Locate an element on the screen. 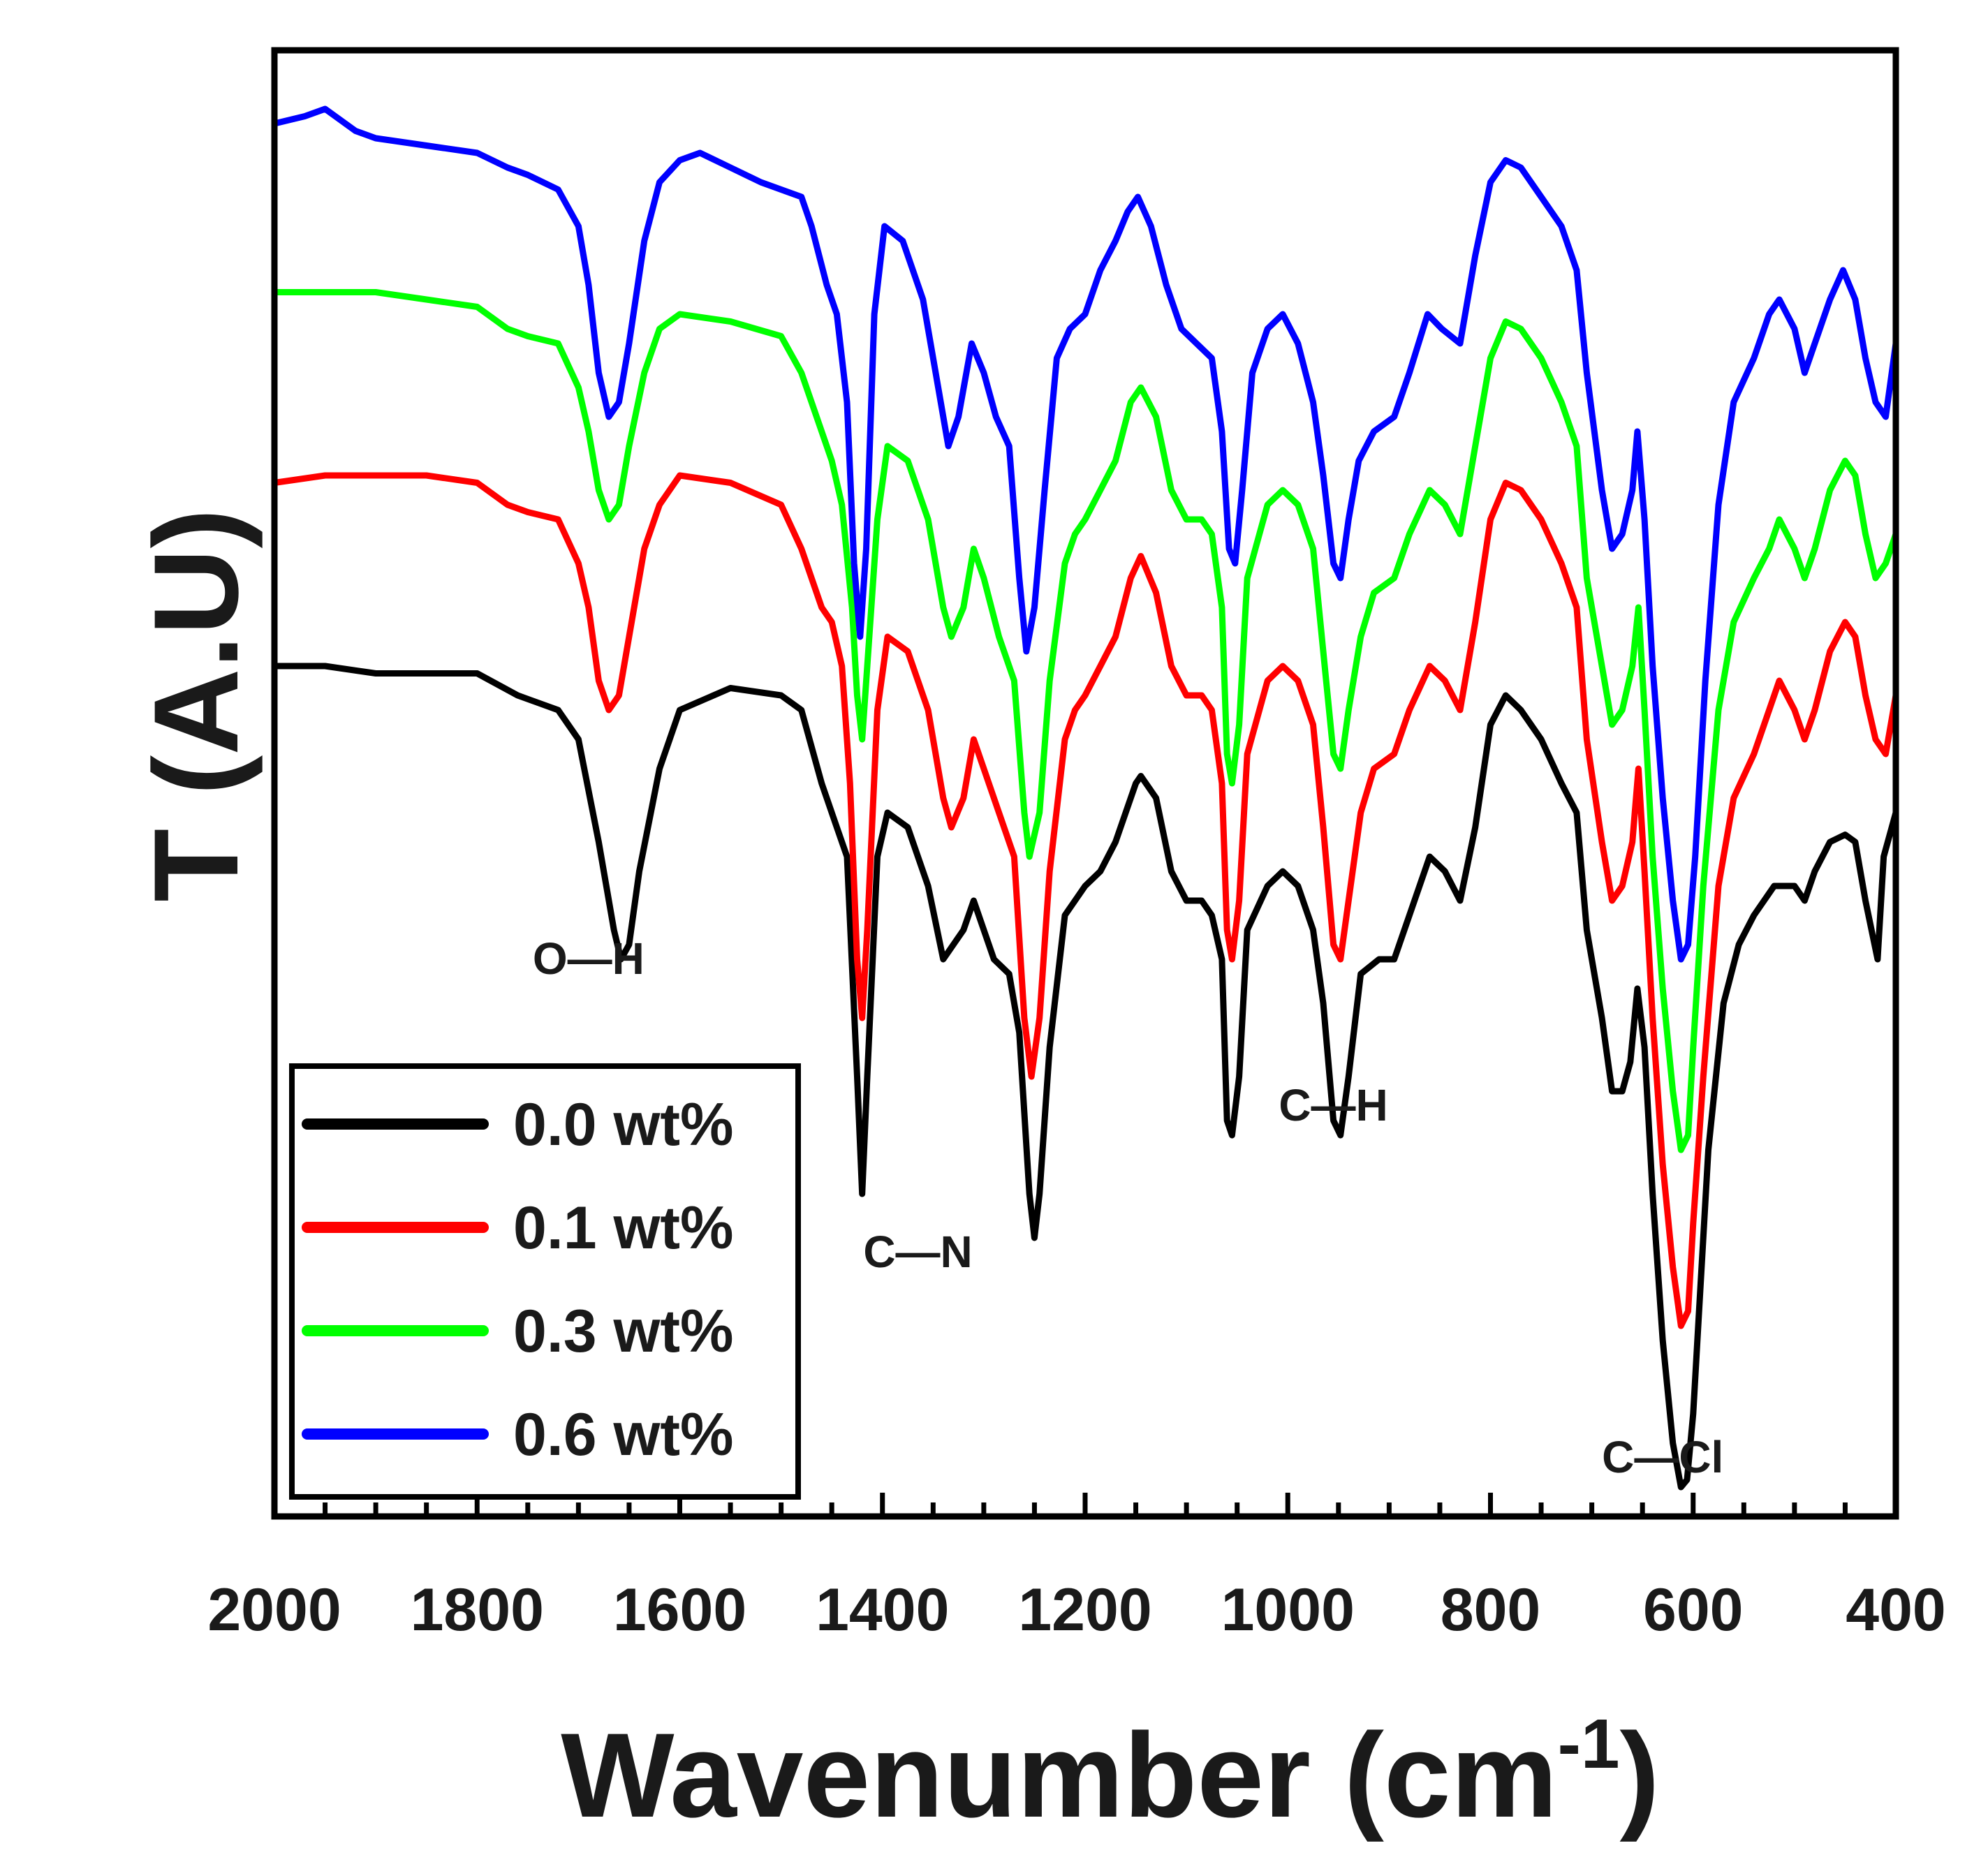  x-axis-title-superscript: -1 is located at coordinates (1589, 1744).